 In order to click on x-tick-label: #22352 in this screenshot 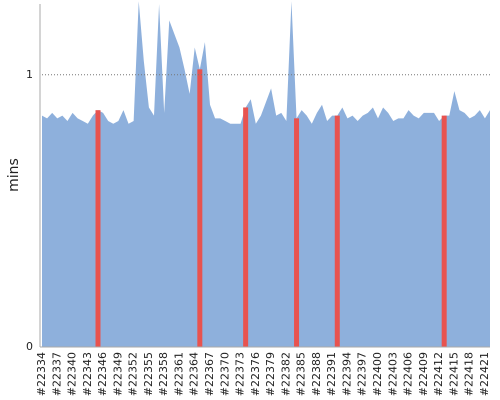, I will do `click(133, 374)`.